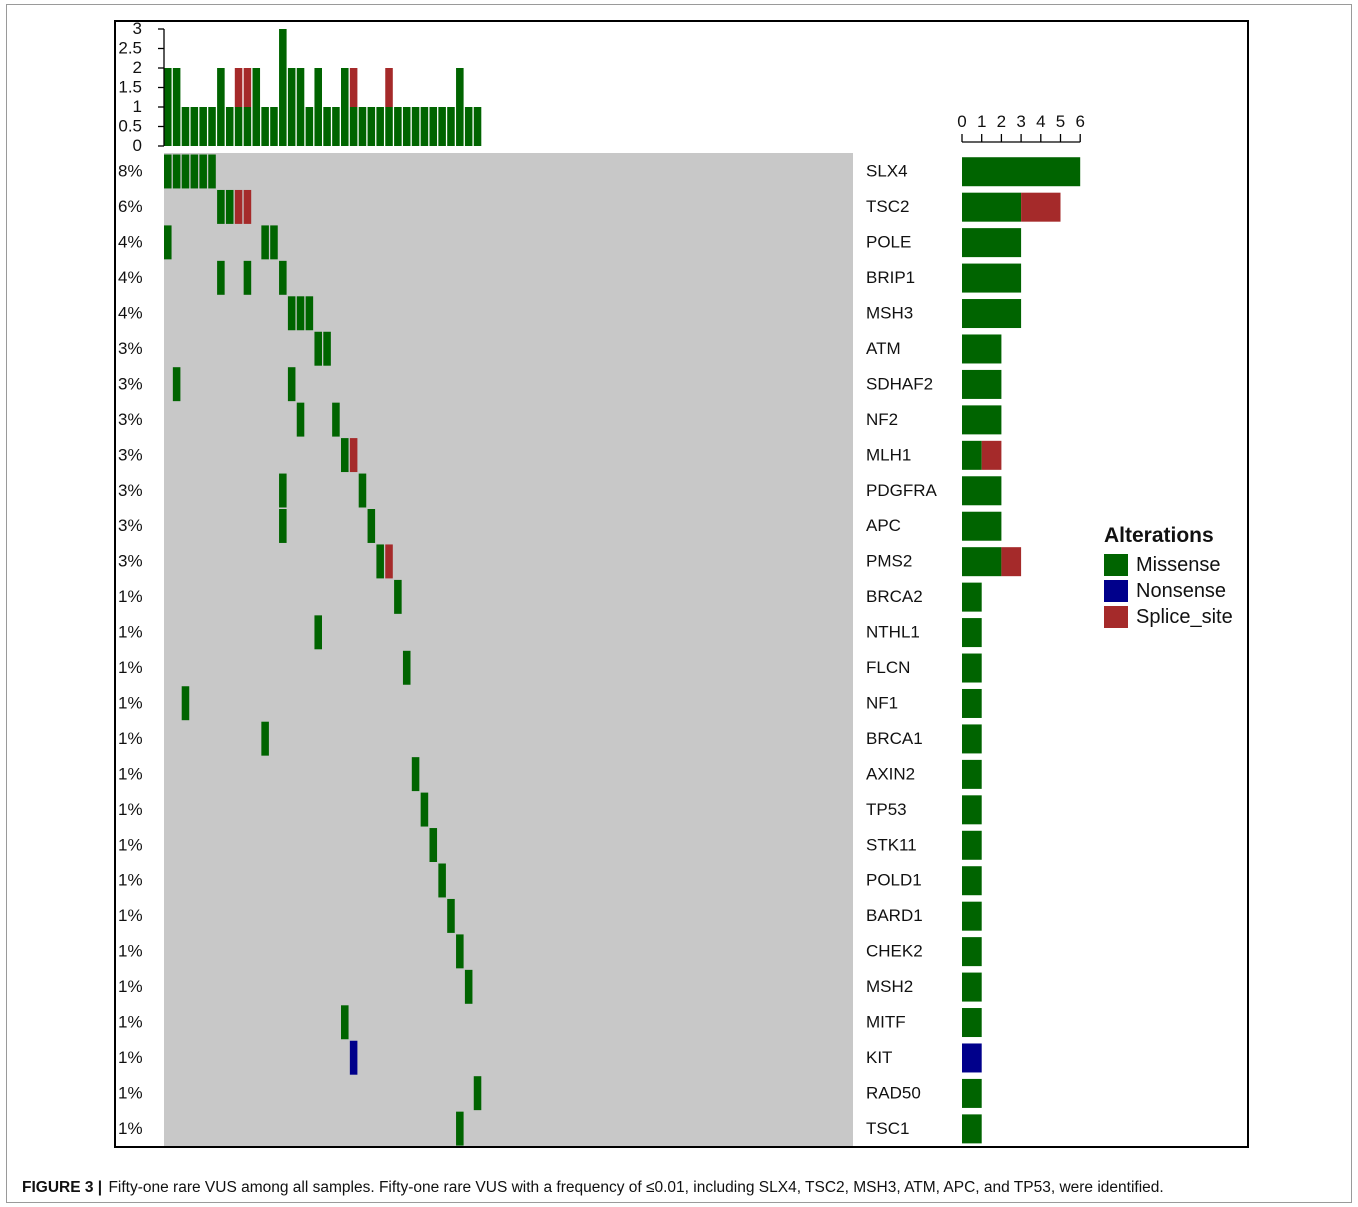 The height and width of the screenshot is (1207, 1358). What do you see at coordinates (1011, 562) in the screenshot?
I see `right-bar-pms2-splice_site` at bounding box center [1011, 562].